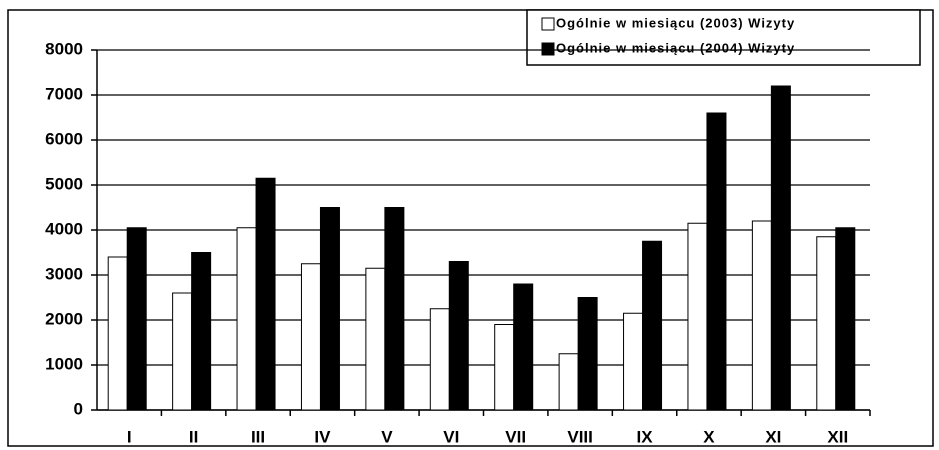 This screenshot has width=939, height=450. What do you see at coordinates (645, 436) in the screenshot?
I see `x-tick-label: IX` at bounding box center [645, 436].